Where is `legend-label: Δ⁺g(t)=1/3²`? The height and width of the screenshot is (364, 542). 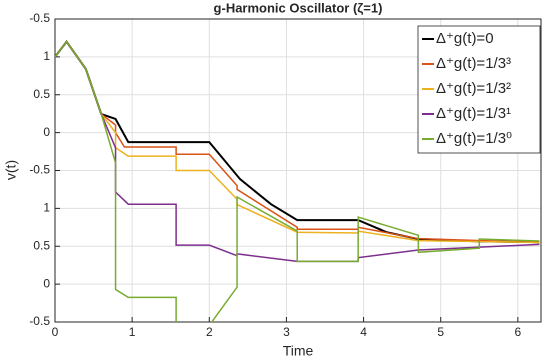 legend-label: Δ⁺g(t)=1/3² is located at coordinates (473, 88).